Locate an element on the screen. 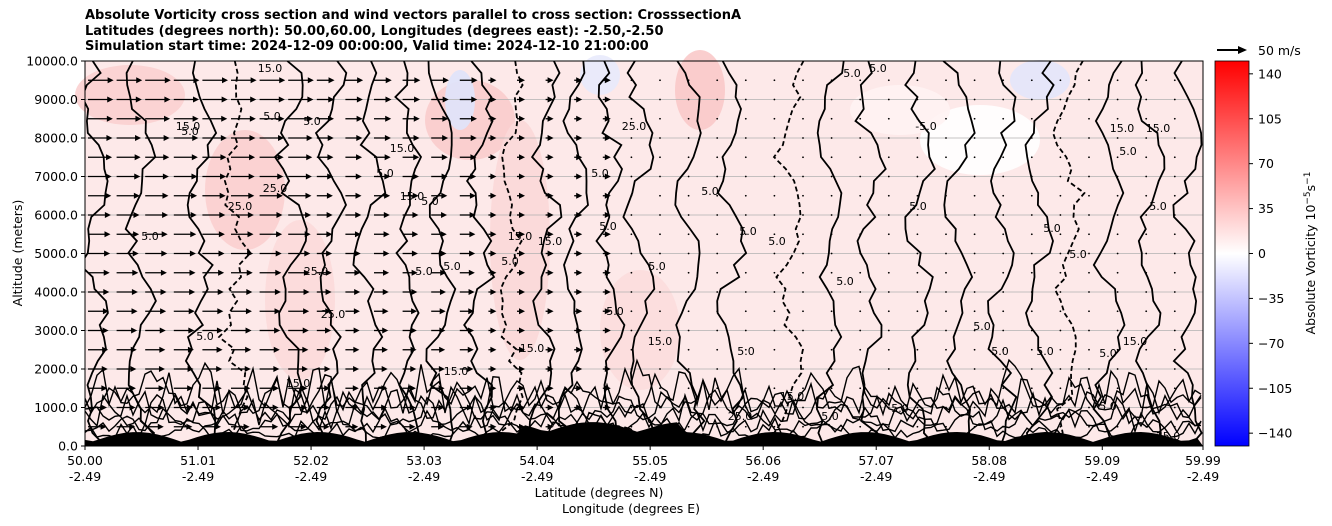 The height and width of the screenshot is (526, 1332). x-axis-label-latitude: Latitude (degrees N) is located at coordinates (599, 492).